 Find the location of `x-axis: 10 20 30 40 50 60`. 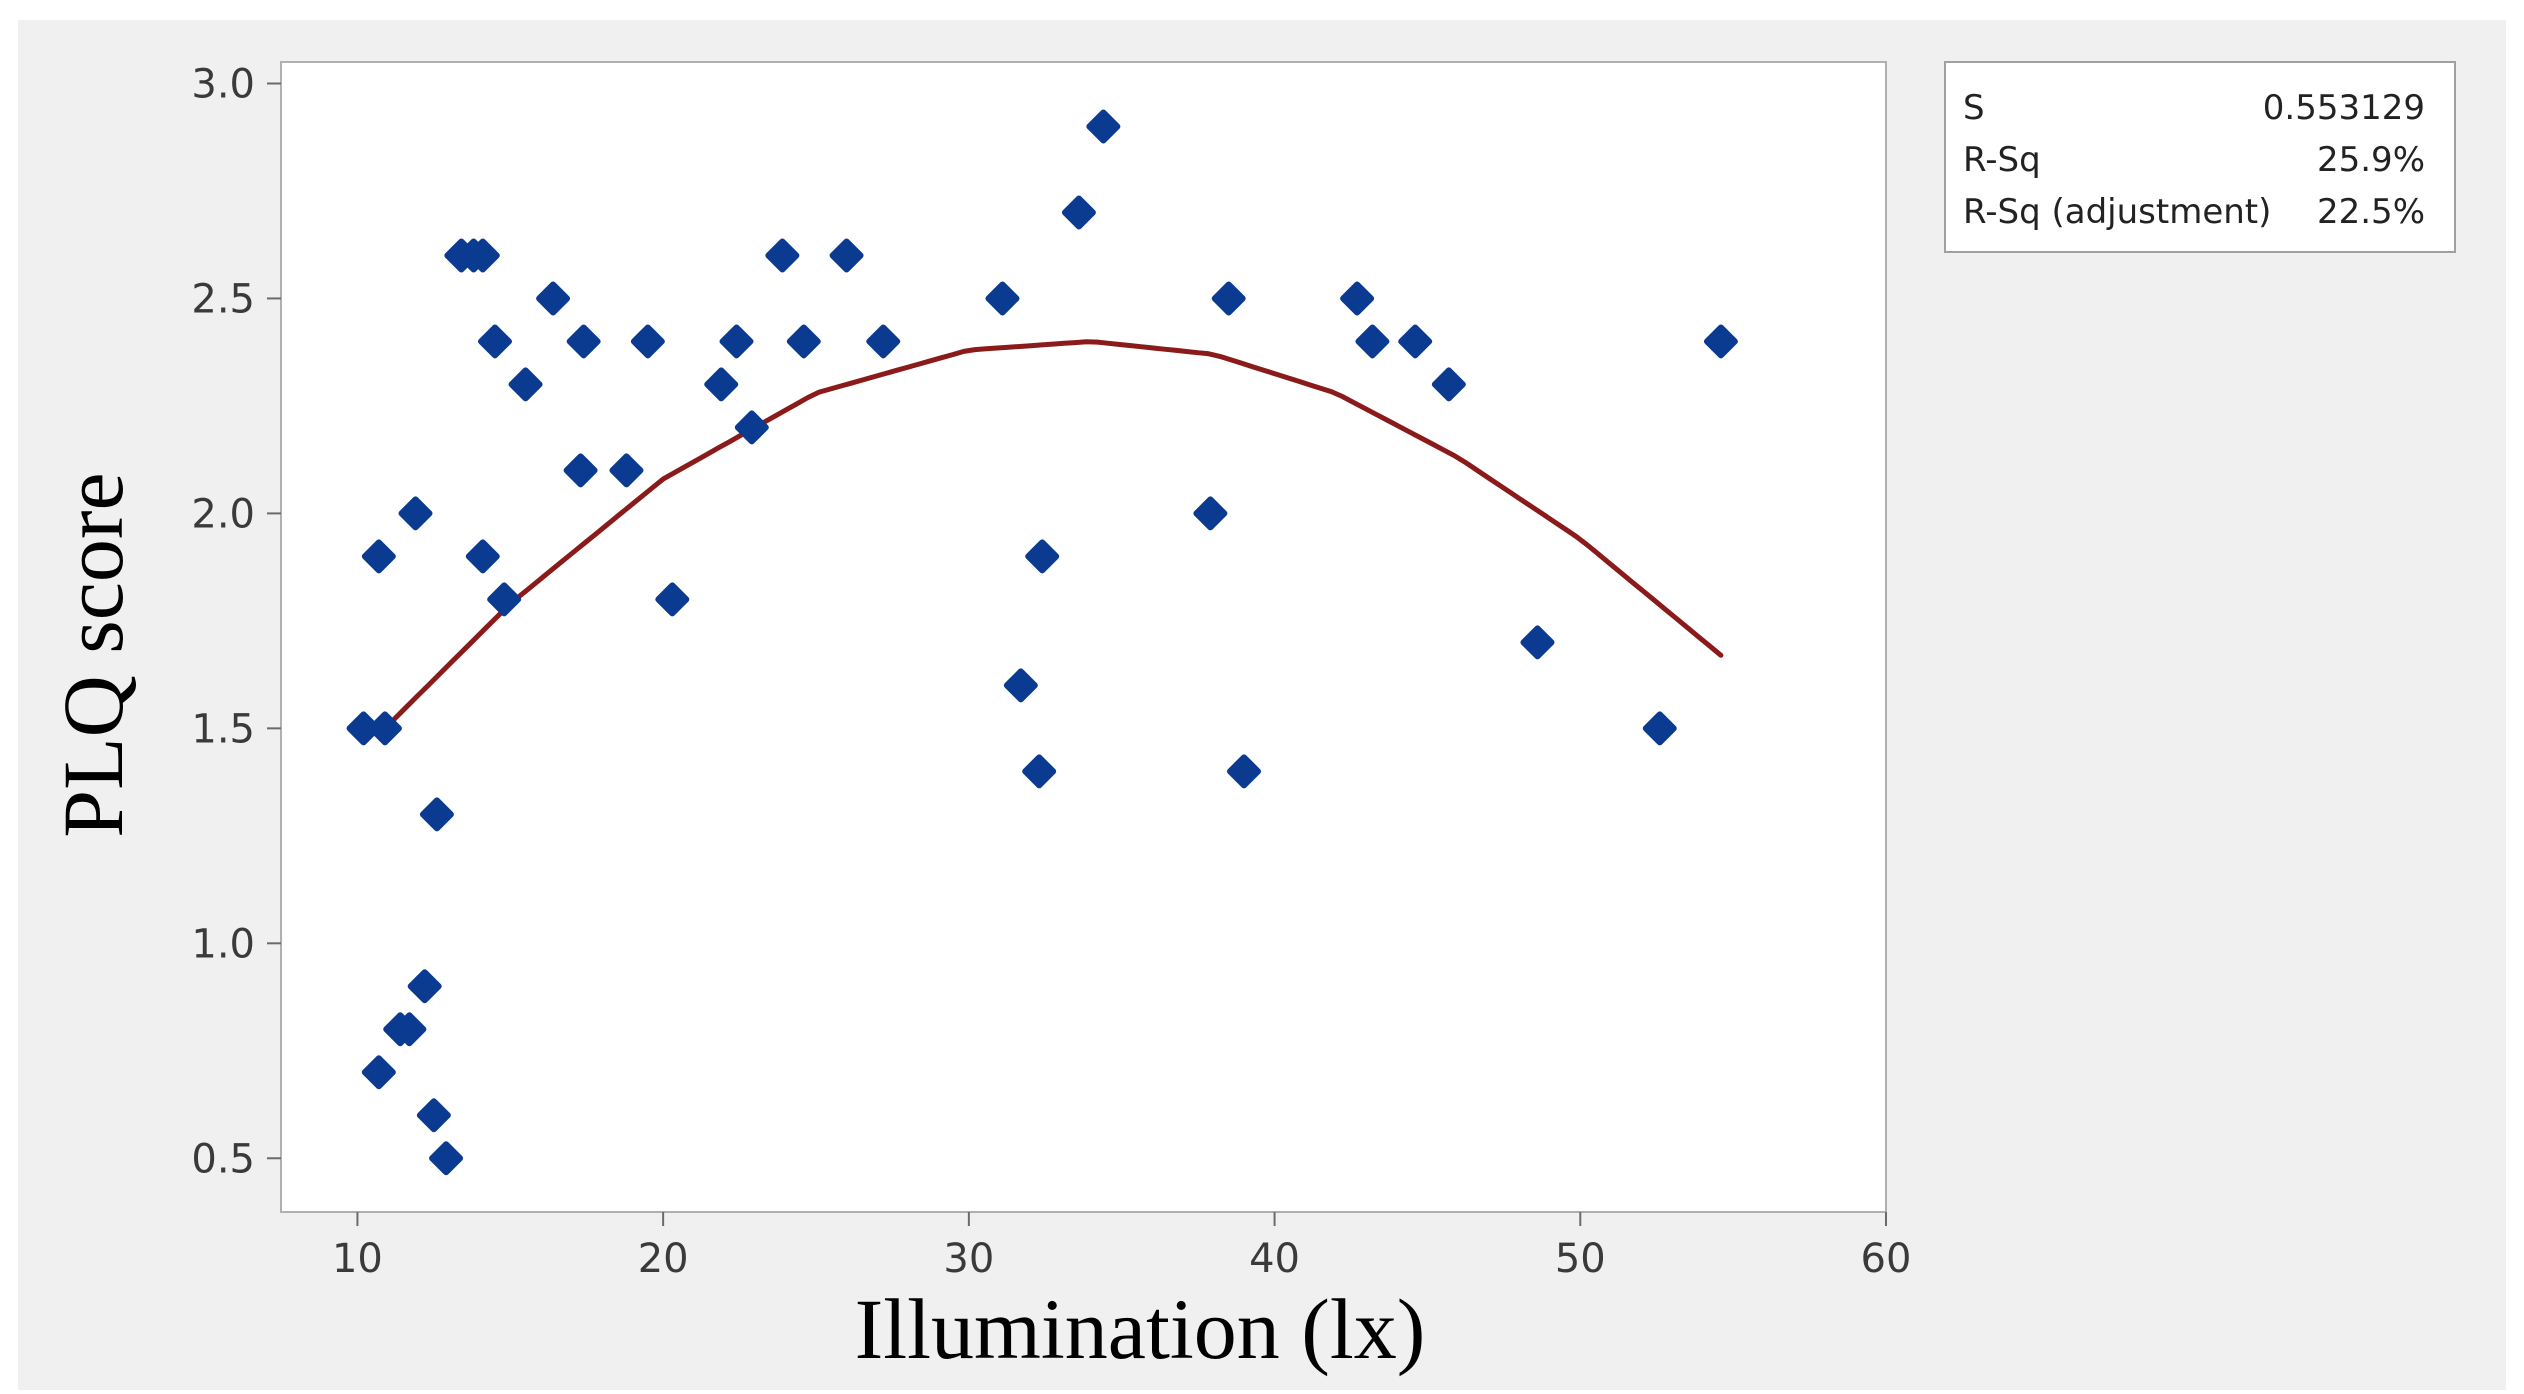

x-axis: 10 20 30 40 50 60 is located at coordinates (1121, 1247).